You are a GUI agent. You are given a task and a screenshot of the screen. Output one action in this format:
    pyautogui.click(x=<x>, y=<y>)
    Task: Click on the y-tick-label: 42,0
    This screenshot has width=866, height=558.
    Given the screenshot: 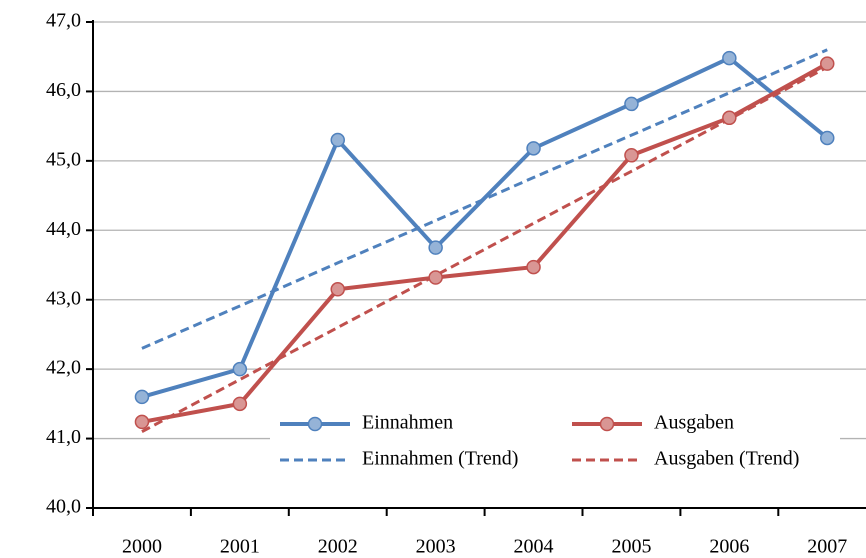 What is the action you would take?
    pyautogui.click(x=63, y=368)
    